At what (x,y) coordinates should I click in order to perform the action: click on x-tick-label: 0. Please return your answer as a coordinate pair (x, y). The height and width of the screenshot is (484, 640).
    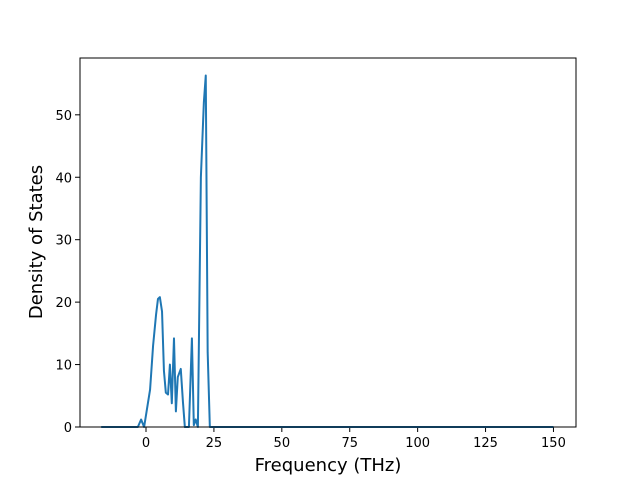
    Looking at the image, I should click on (146, 443).